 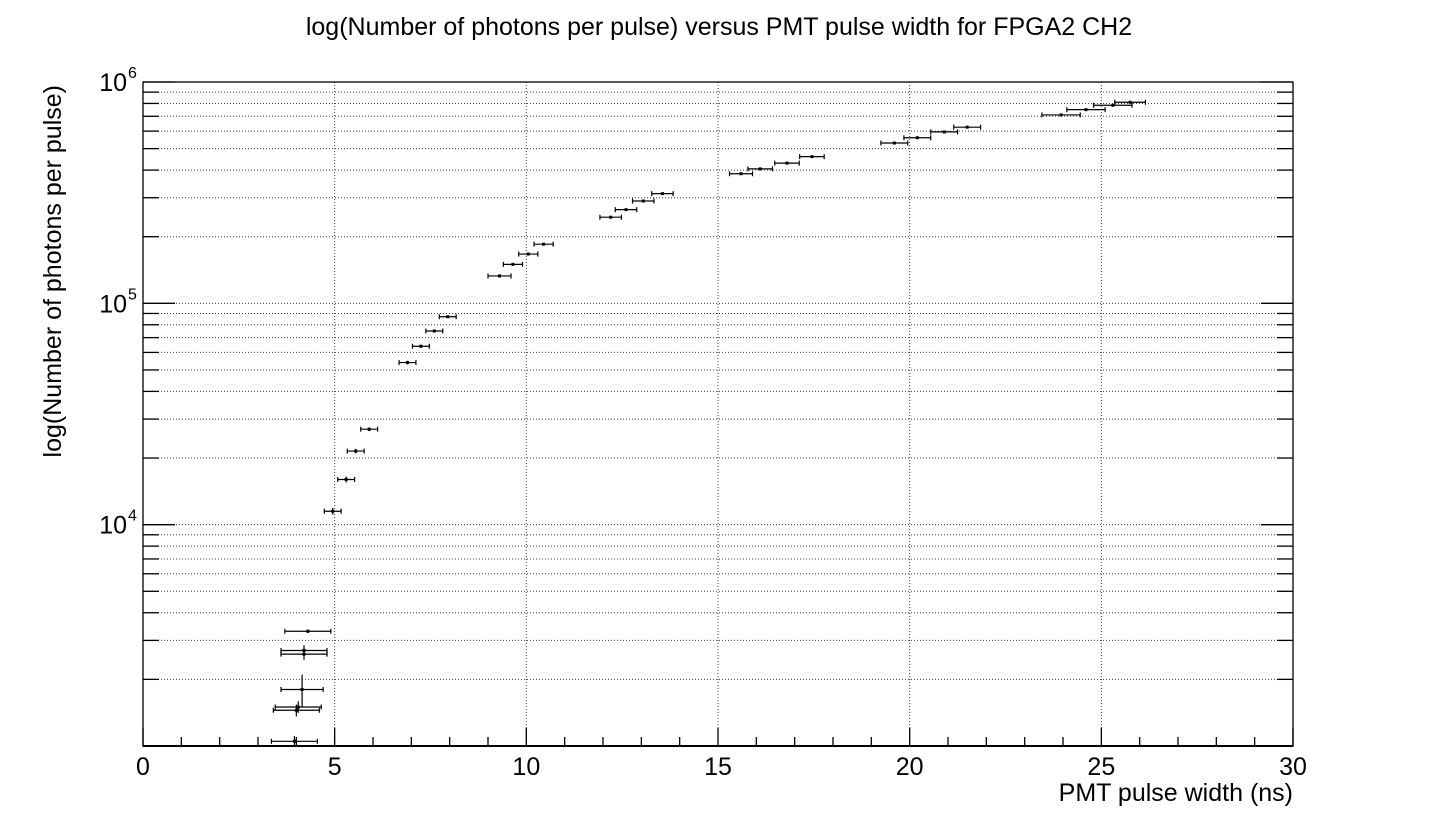 I want to click on x-axis-title: PMT pulse width (ns), so click(x=1176, y=793).